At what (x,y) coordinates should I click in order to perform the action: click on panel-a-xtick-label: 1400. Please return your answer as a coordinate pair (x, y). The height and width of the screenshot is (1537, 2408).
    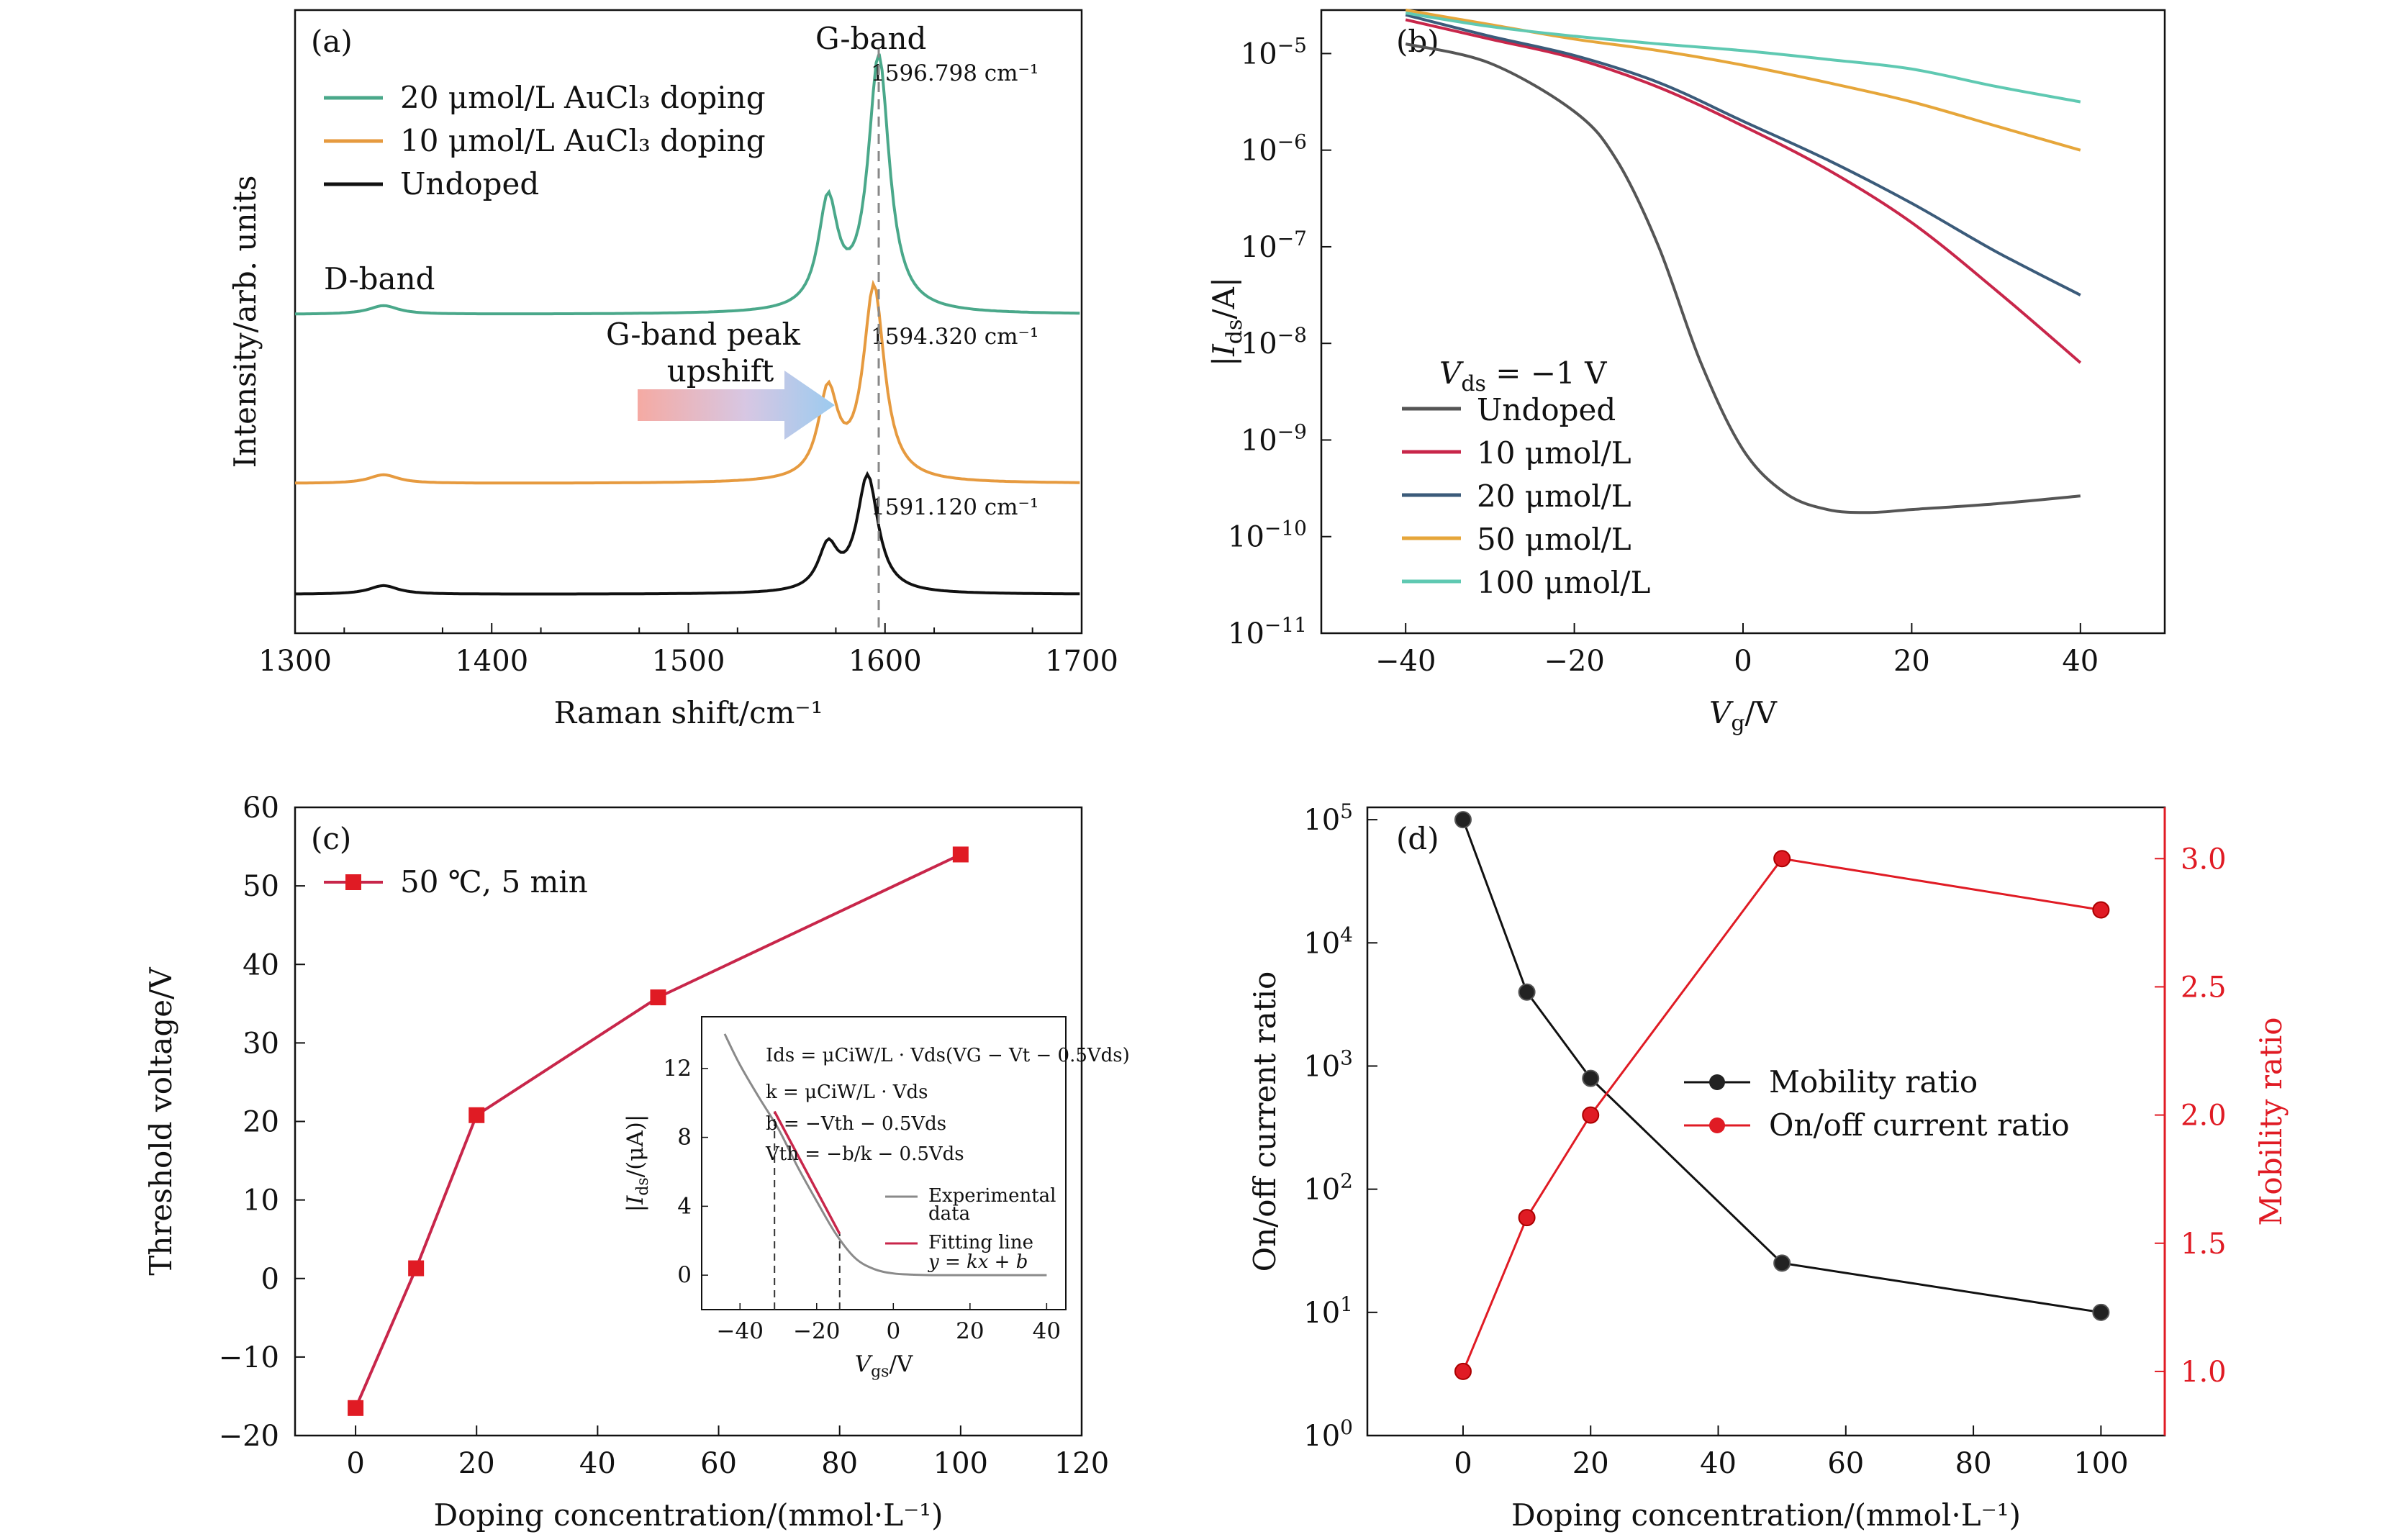
    Looking at the image, I should click on (491, 661).